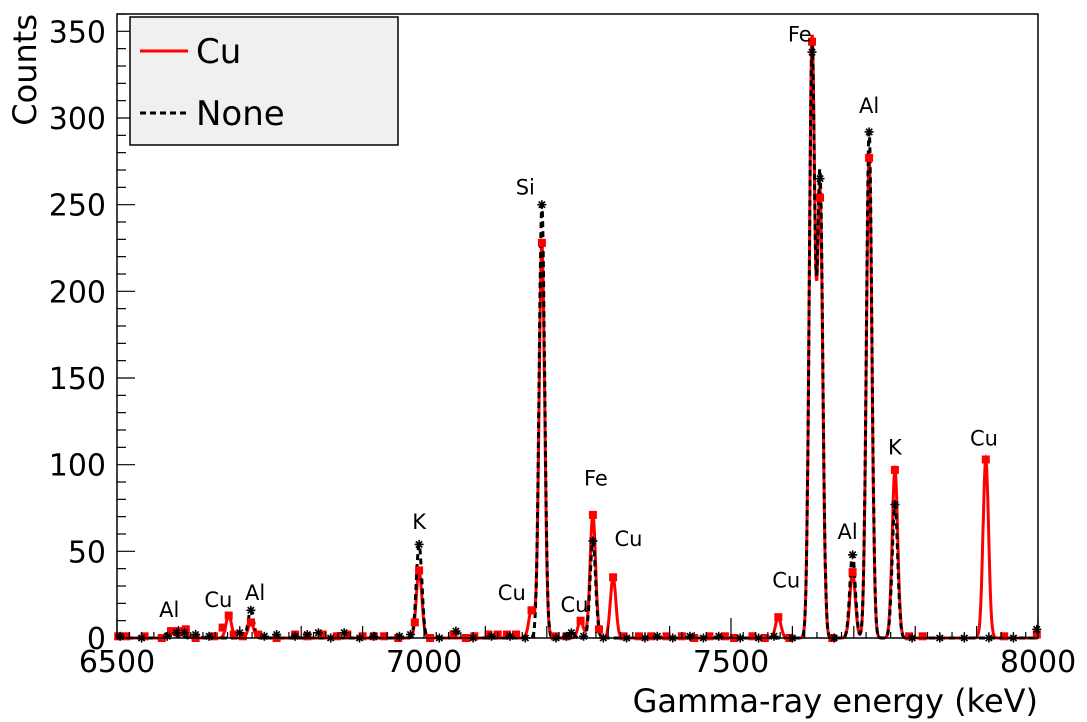 This screenshot has height=722, width=1087. I want to click on y-tick-label: 50, so click(87, 552).